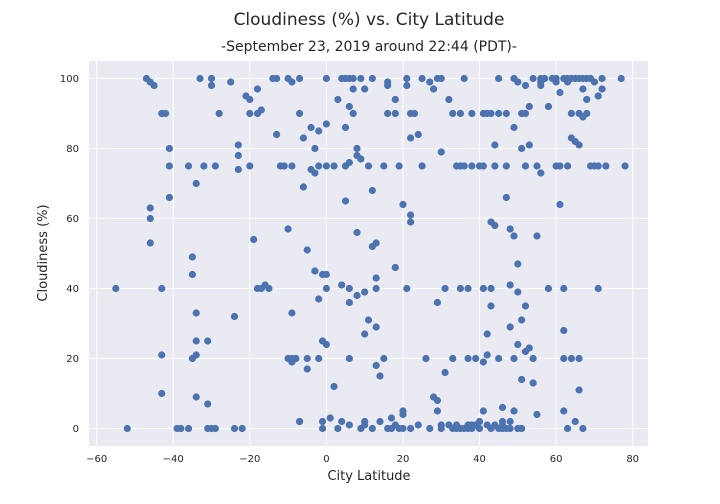 The image size is (720, 504). Describe the element at coordinates (403, 459) in the screenshot. I see `x-tick-label: 20` at that location.